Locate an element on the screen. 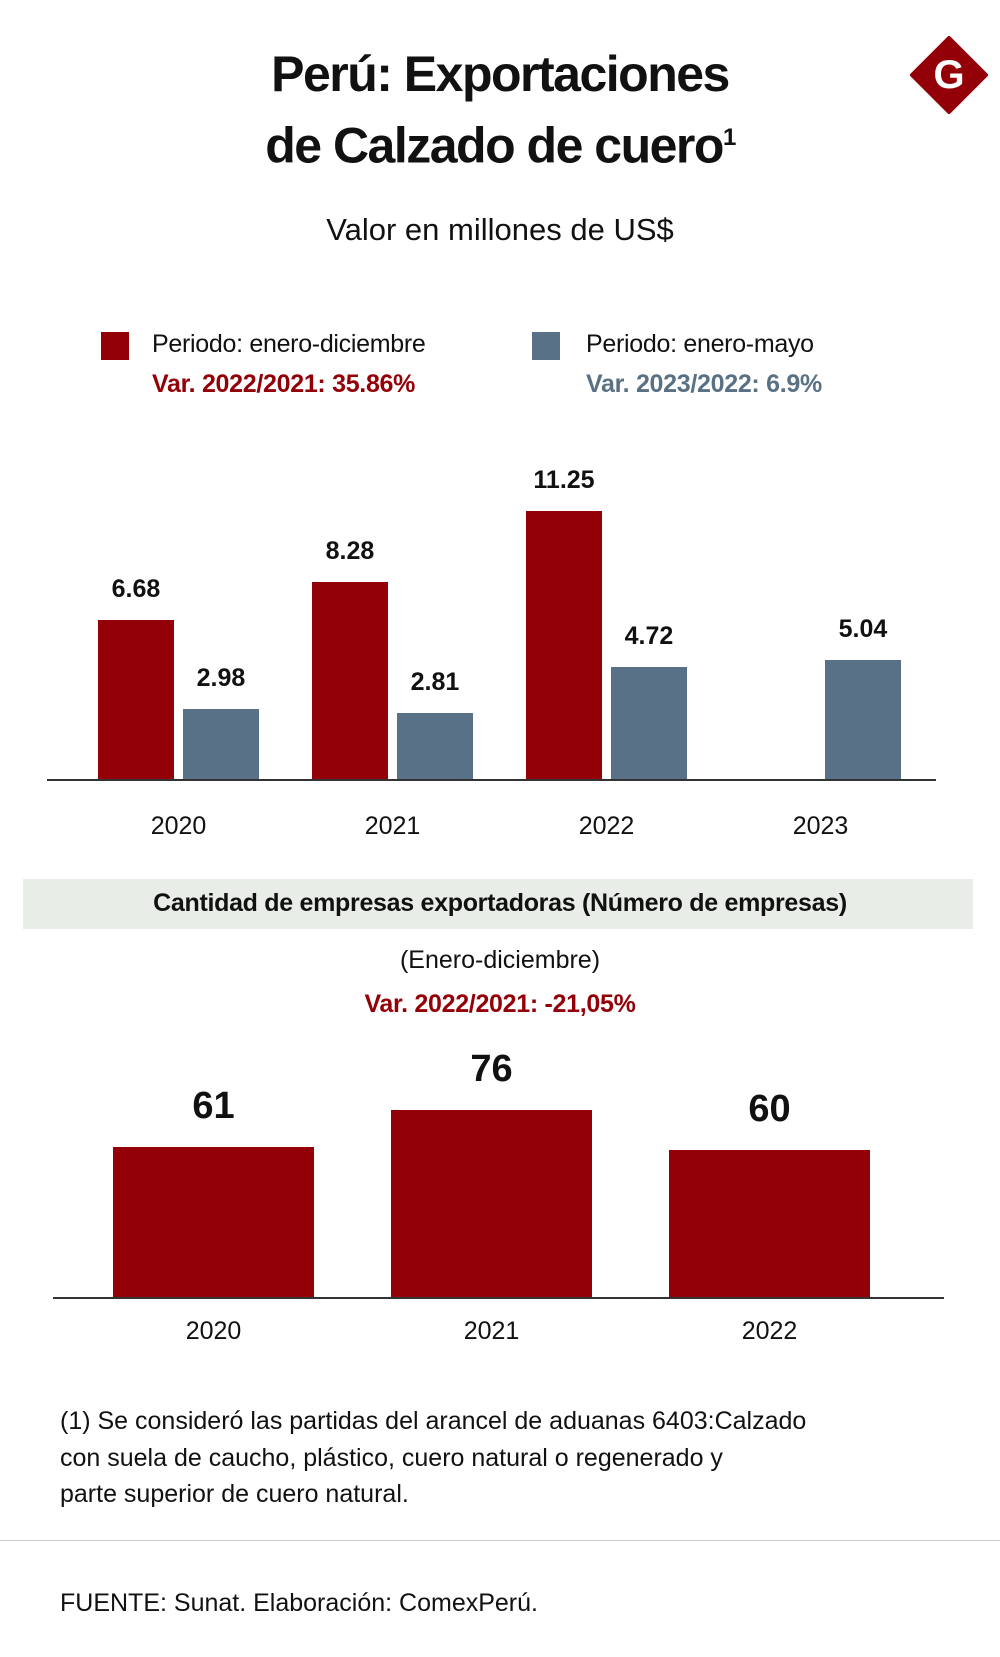 Image resolution: width=1000 pixels, height=1657 pixels. legend-var-red: Var. 2022/2021: 35.86% is located at coordinates (284, 384).